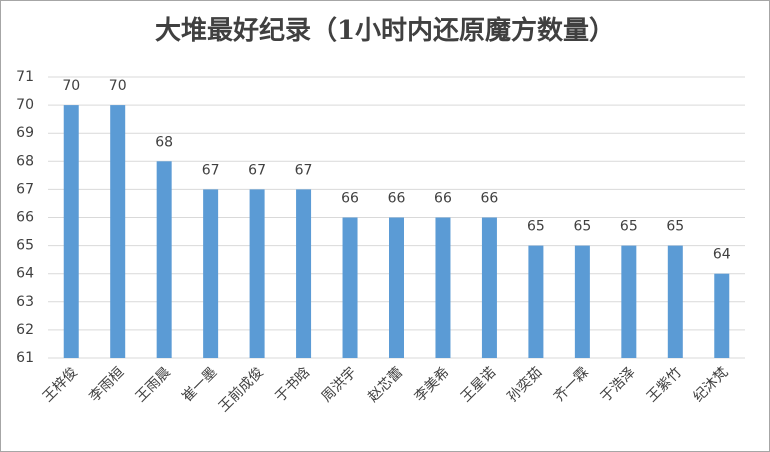 The image size is (770, 452). I want to click on y-tick-label: 63, so click(25, 302).